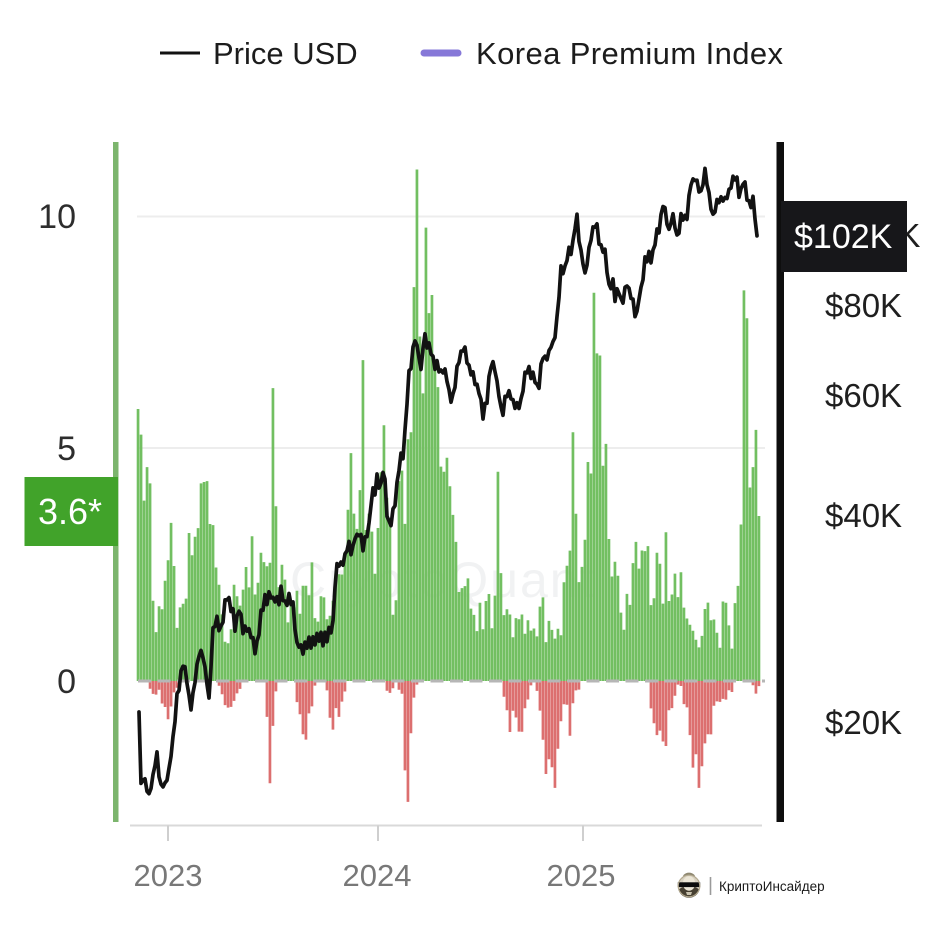 This screenshot has width=949, height=926. I want to click on svg-text: 2025, so click(581, 875).